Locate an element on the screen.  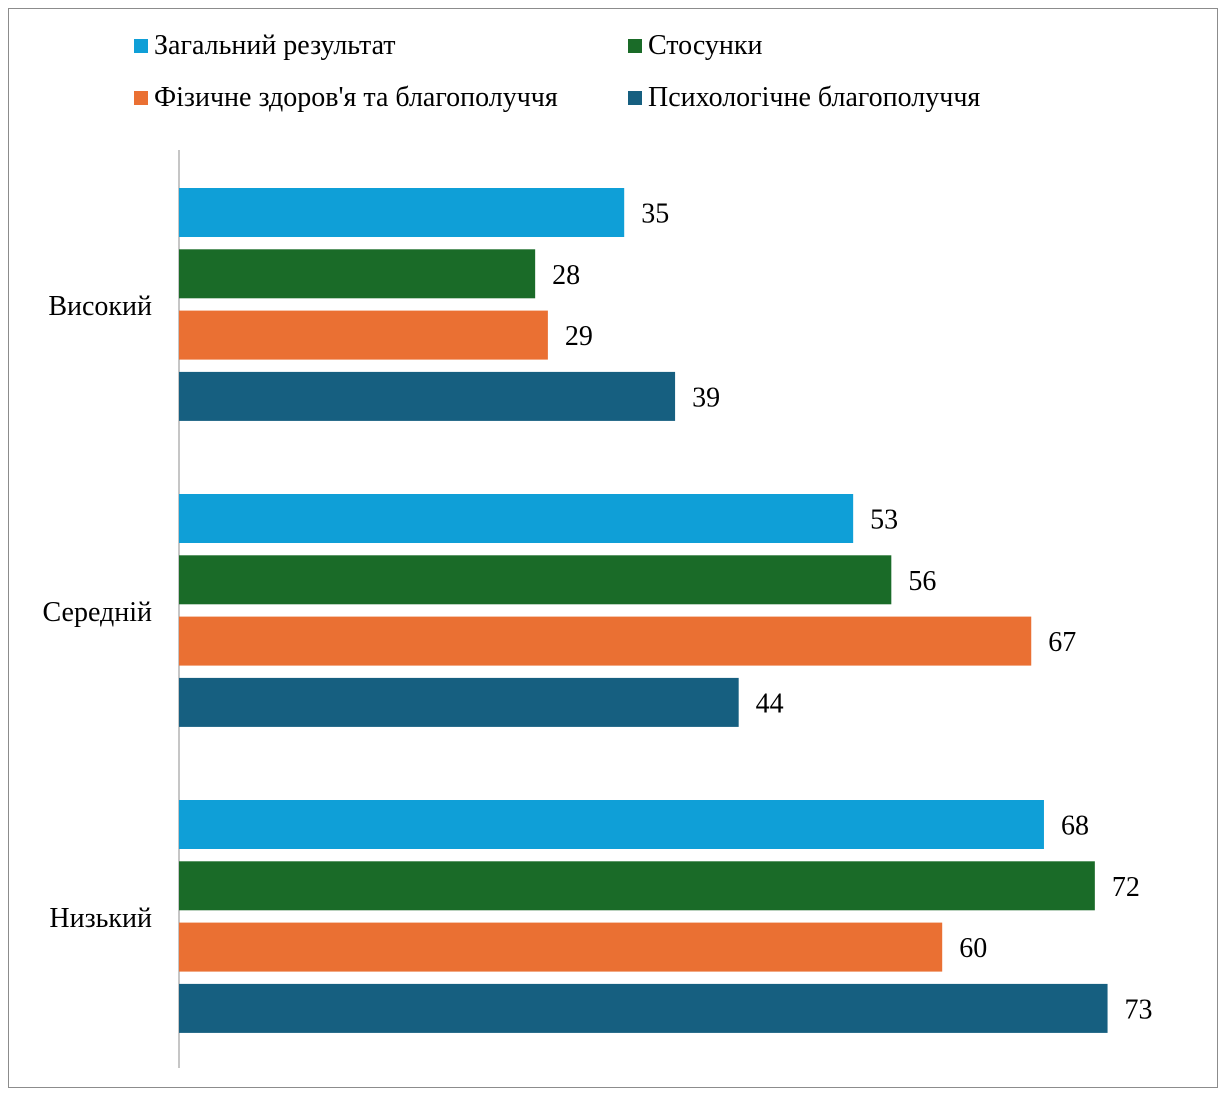
data-label: 56 is located at coordinates (922, 581).